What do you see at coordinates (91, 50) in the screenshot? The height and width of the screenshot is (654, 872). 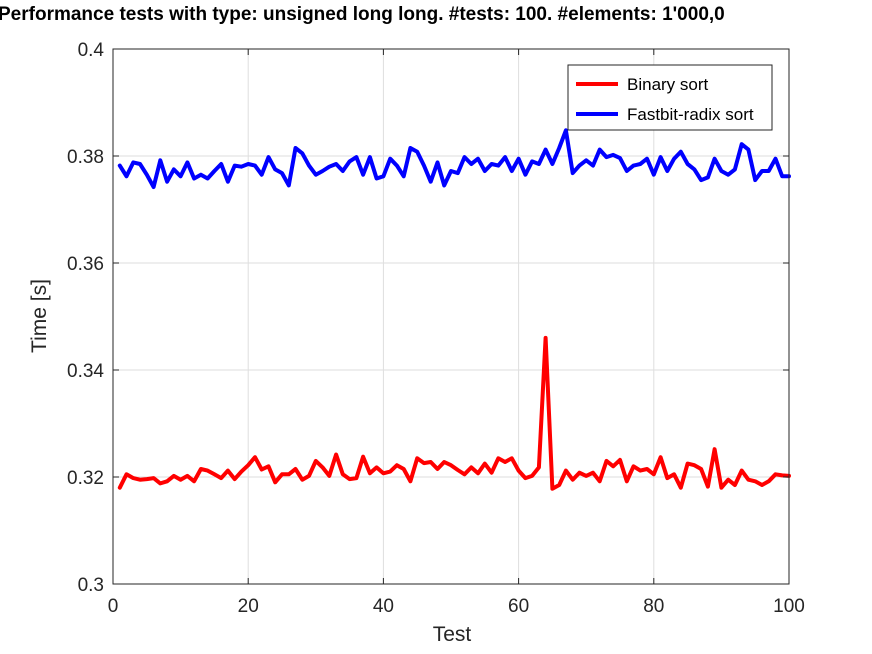 I see `y-tick-label: 0.4` at bounding box center [91, 50].